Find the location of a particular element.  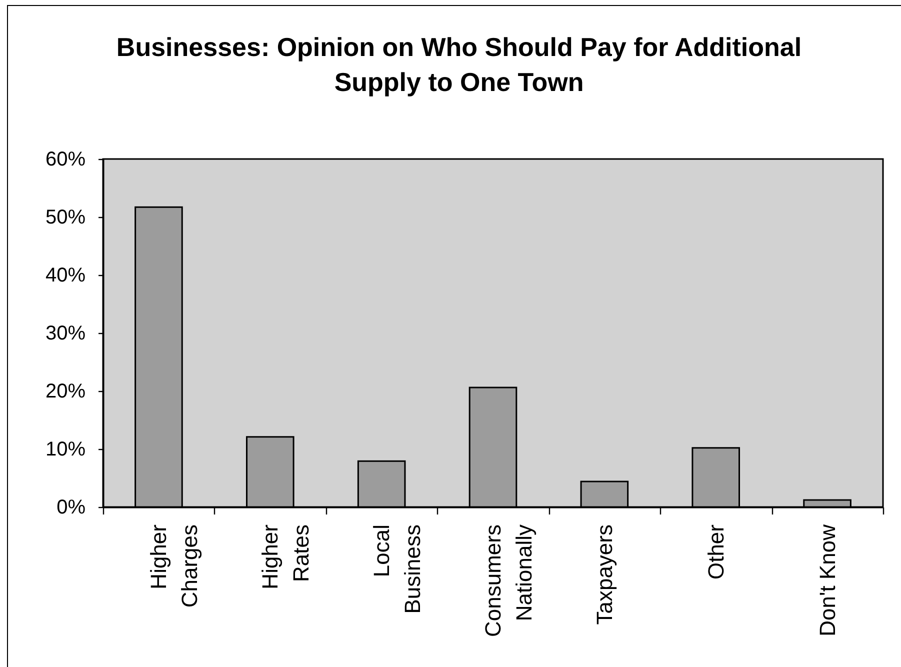

y-tick-label: 20% is located at coordinates (65, 391).